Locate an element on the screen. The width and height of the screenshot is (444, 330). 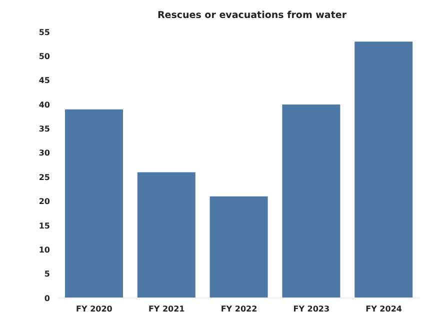
x-tick-label: FY 2023 is located at coordinates (311, 309).